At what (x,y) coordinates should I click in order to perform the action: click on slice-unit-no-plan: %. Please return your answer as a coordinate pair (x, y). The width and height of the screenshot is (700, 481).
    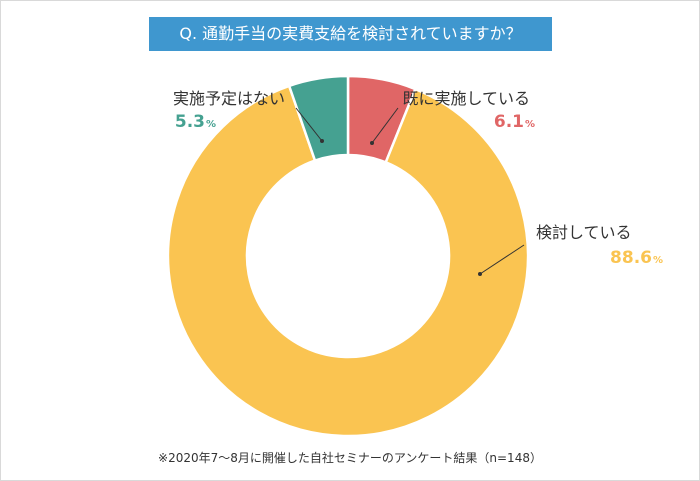
    Looking at the image, I should click on (211, 124).